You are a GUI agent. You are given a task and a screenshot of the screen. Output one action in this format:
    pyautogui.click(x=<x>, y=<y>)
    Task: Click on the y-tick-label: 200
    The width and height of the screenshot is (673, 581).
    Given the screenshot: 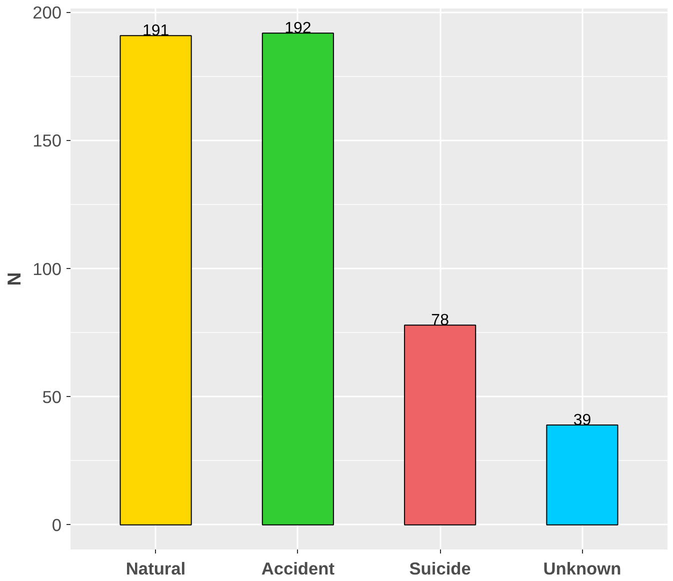 What is the action you would take?
    pyautogui.click(x=47, y=12)
    